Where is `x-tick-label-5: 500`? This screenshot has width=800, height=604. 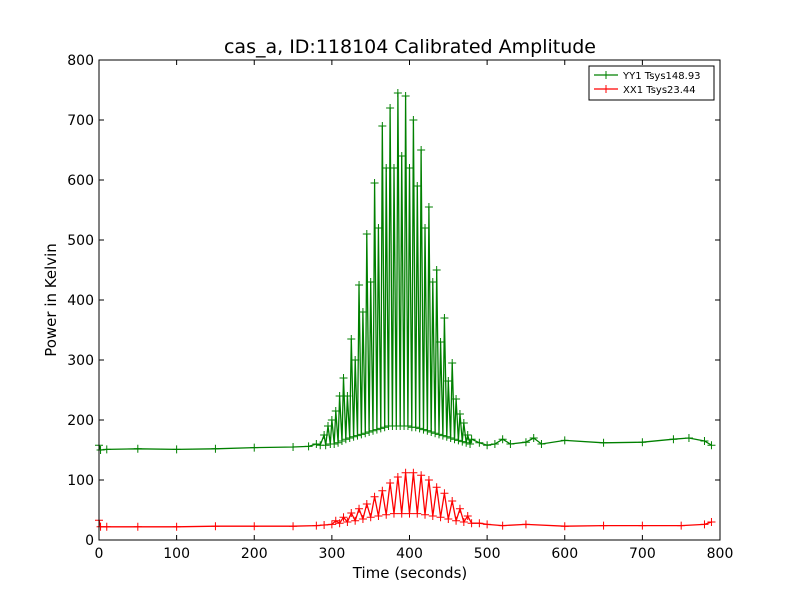
x-tick-label-5: 500 is located at coordinates (487, 554).